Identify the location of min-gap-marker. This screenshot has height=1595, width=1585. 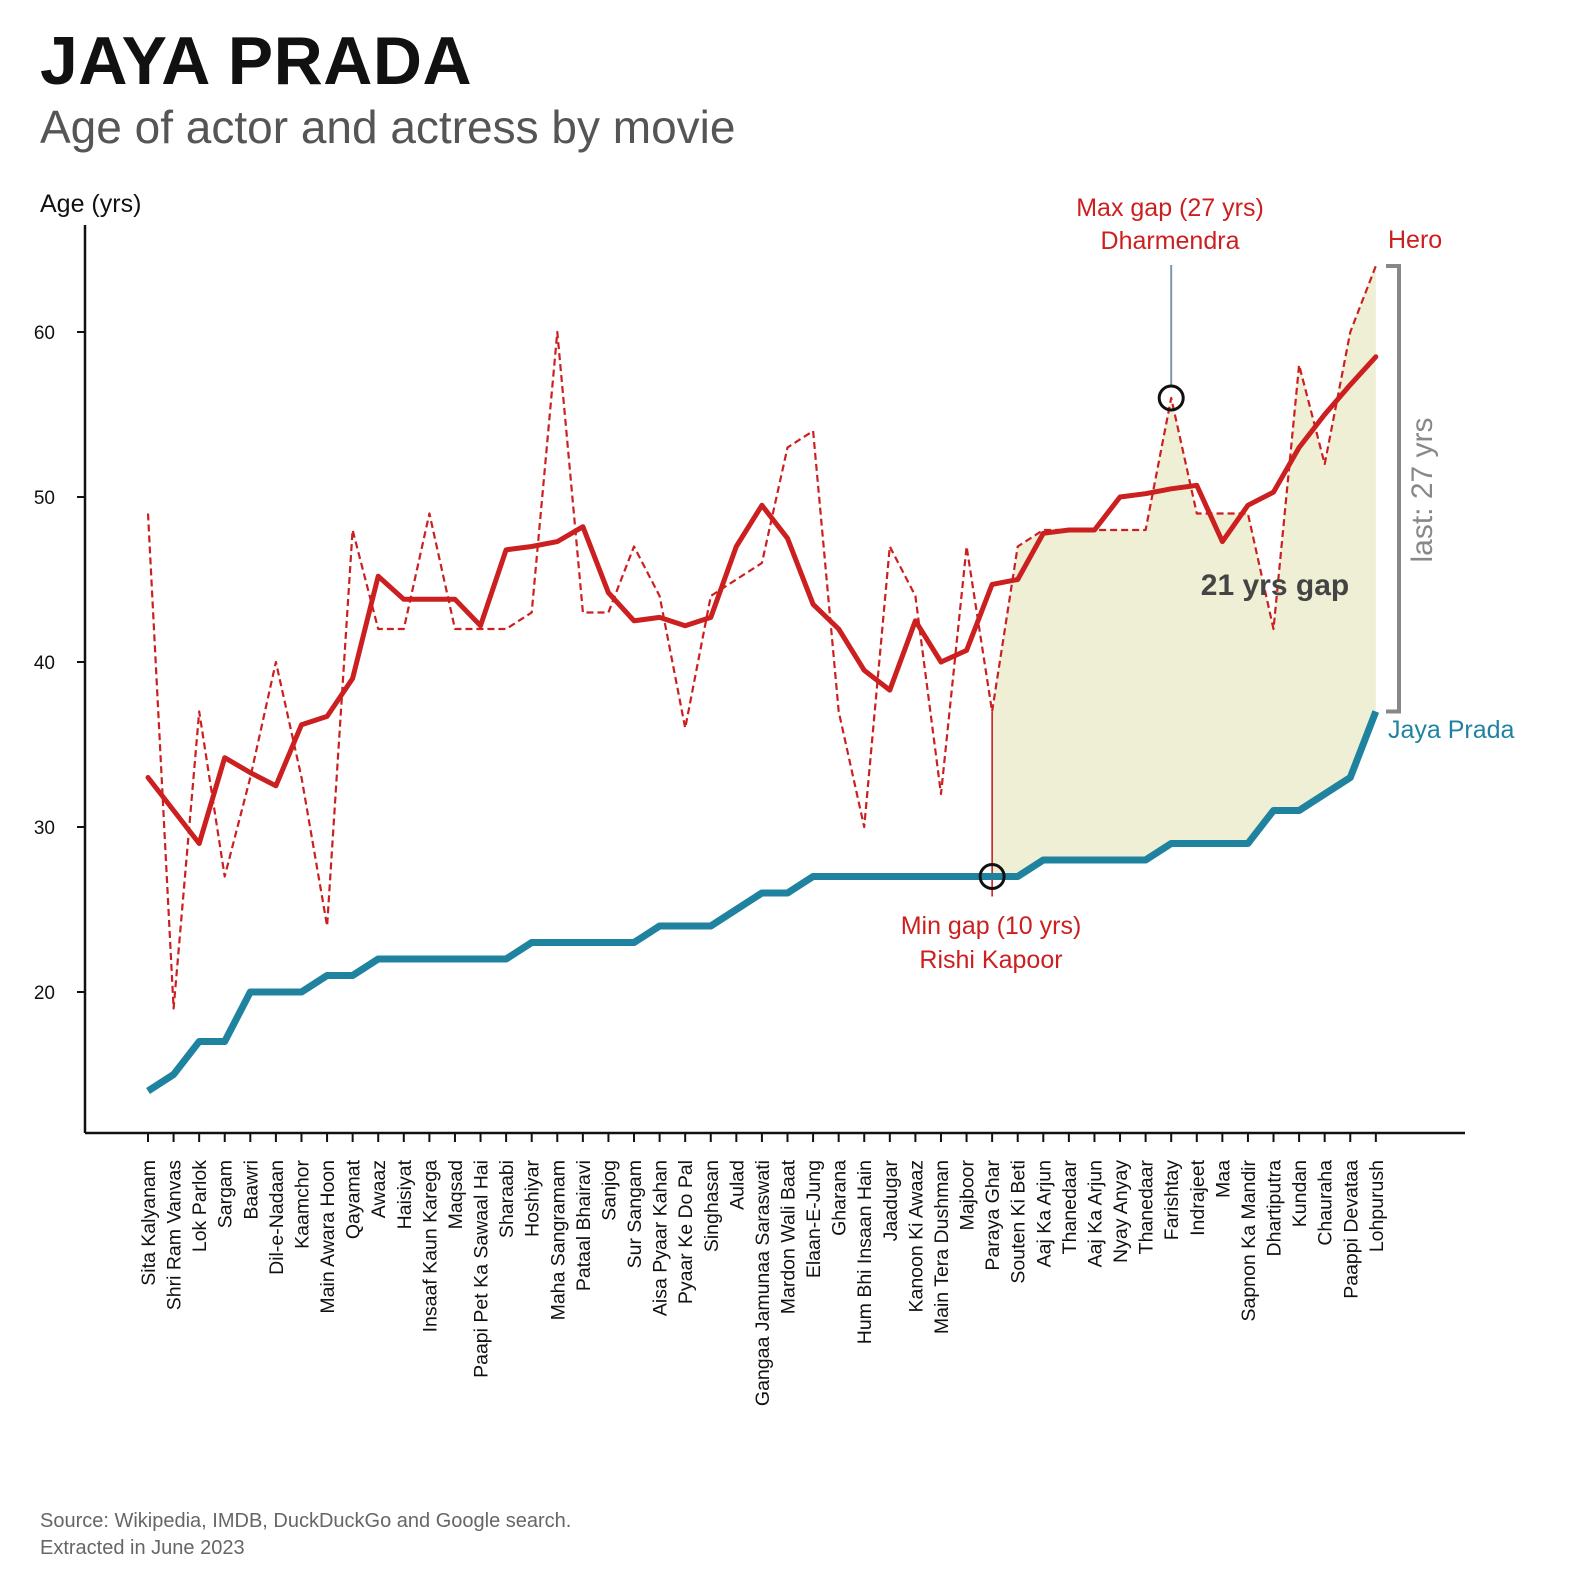
(992, 876).